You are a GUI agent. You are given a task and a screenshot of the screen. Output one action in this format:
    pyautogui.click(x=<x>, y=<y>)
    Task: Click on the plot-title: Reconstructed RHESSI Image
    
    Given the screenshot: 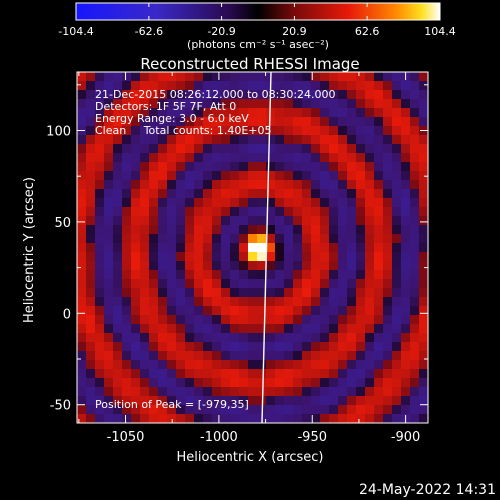 What is the action you would take?
    pyautogui.click(x=249, y=64)
    